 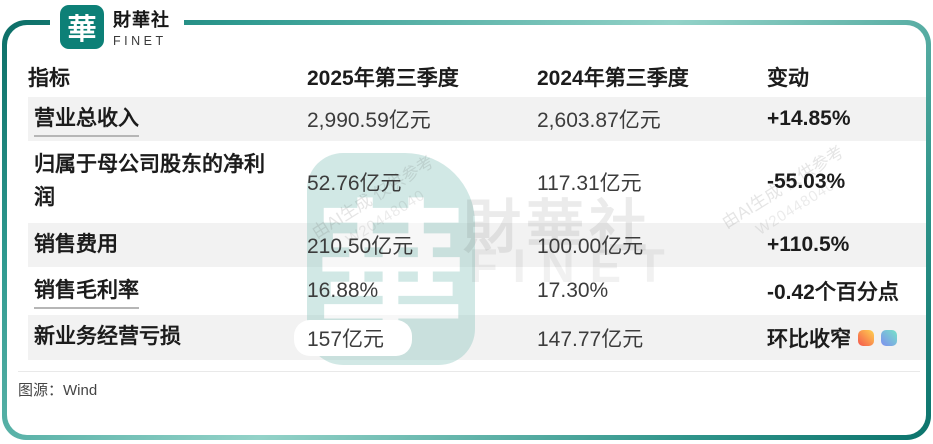 I want to click on highlight-pill: 157亿元, so click(x=353, y=337).